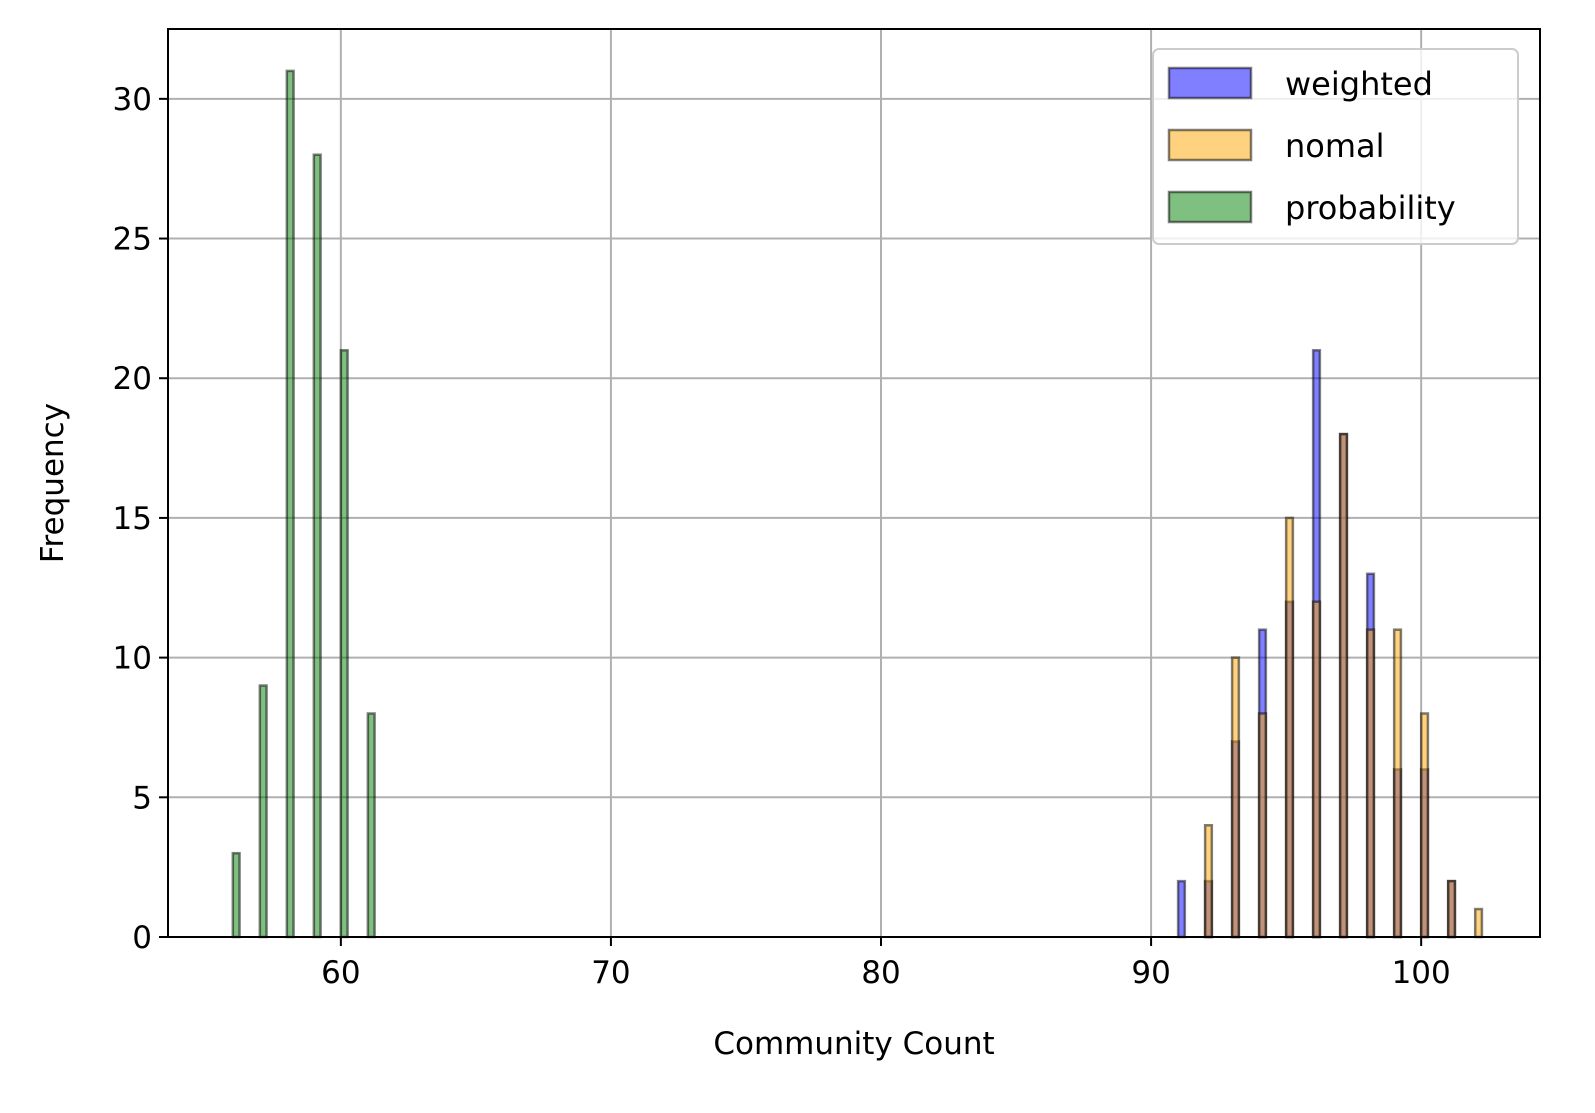  What do you see at coordinates (1421, 973) in the screenshot?
I see `x-tick-label: 100` at bounding box center [1421, 973].